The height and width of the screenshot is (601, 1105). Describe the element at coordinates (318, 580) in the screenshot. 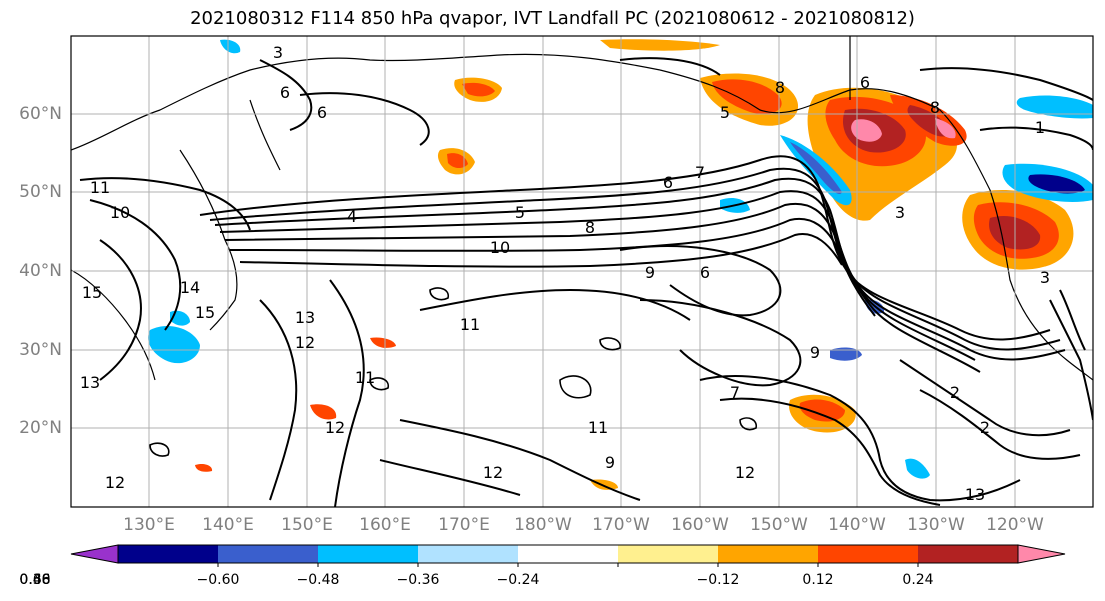

I see `colorbar-tick-label: −0.48` at that location.